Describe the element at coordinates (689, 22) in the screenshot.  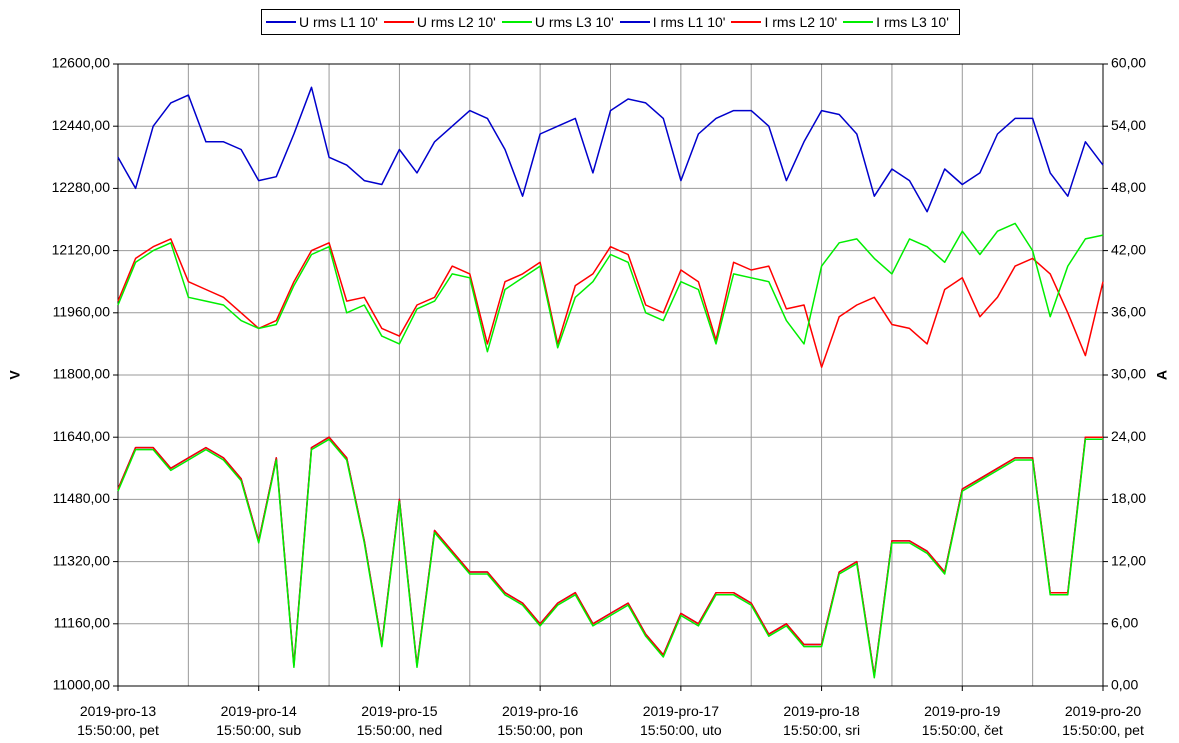
I see `legend-label: I rms L1 10'` at that location.